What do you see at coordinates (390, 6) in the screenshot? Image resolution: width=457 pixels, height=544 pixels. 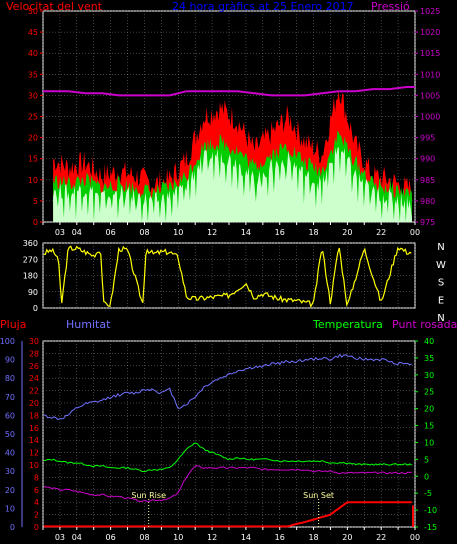 I see `pressure-label: Pressió` at bounding box center [390, 6].